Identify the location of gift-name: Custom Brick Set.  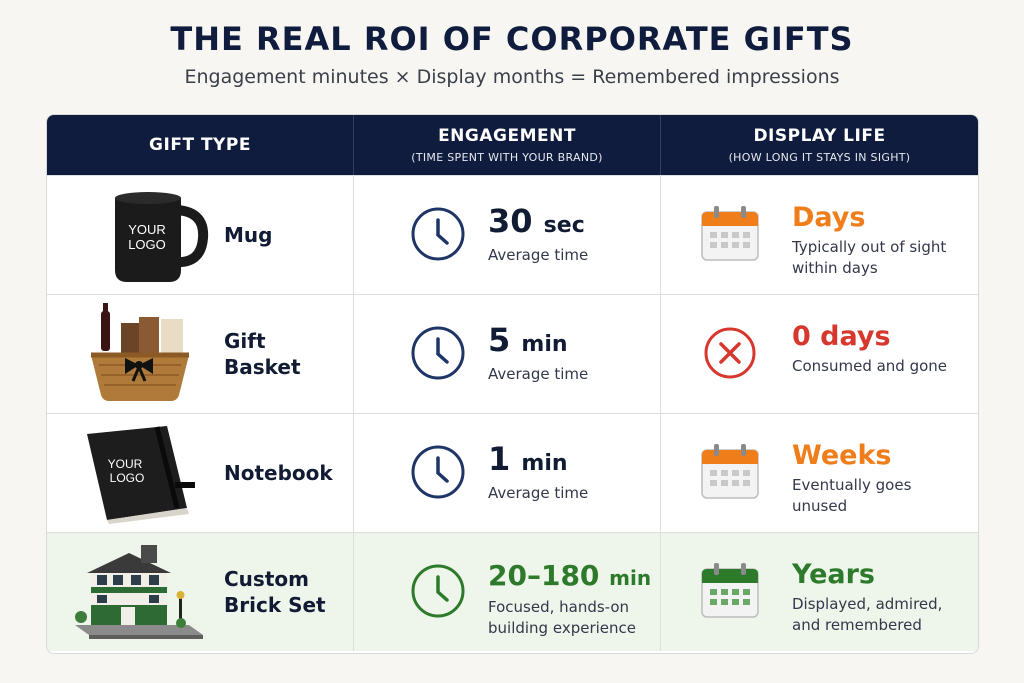
(275, 592).